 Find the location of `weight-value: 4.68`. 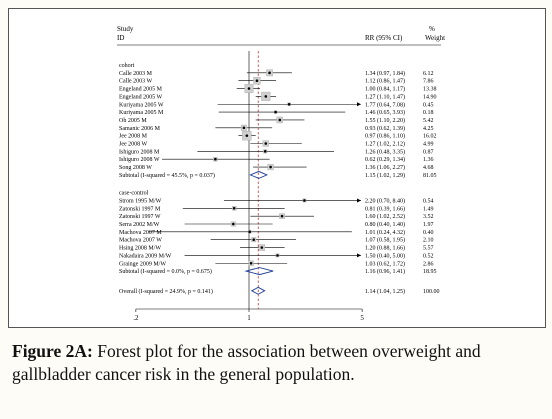

weight-value: 4.68 is located at coordinates (428, 168).